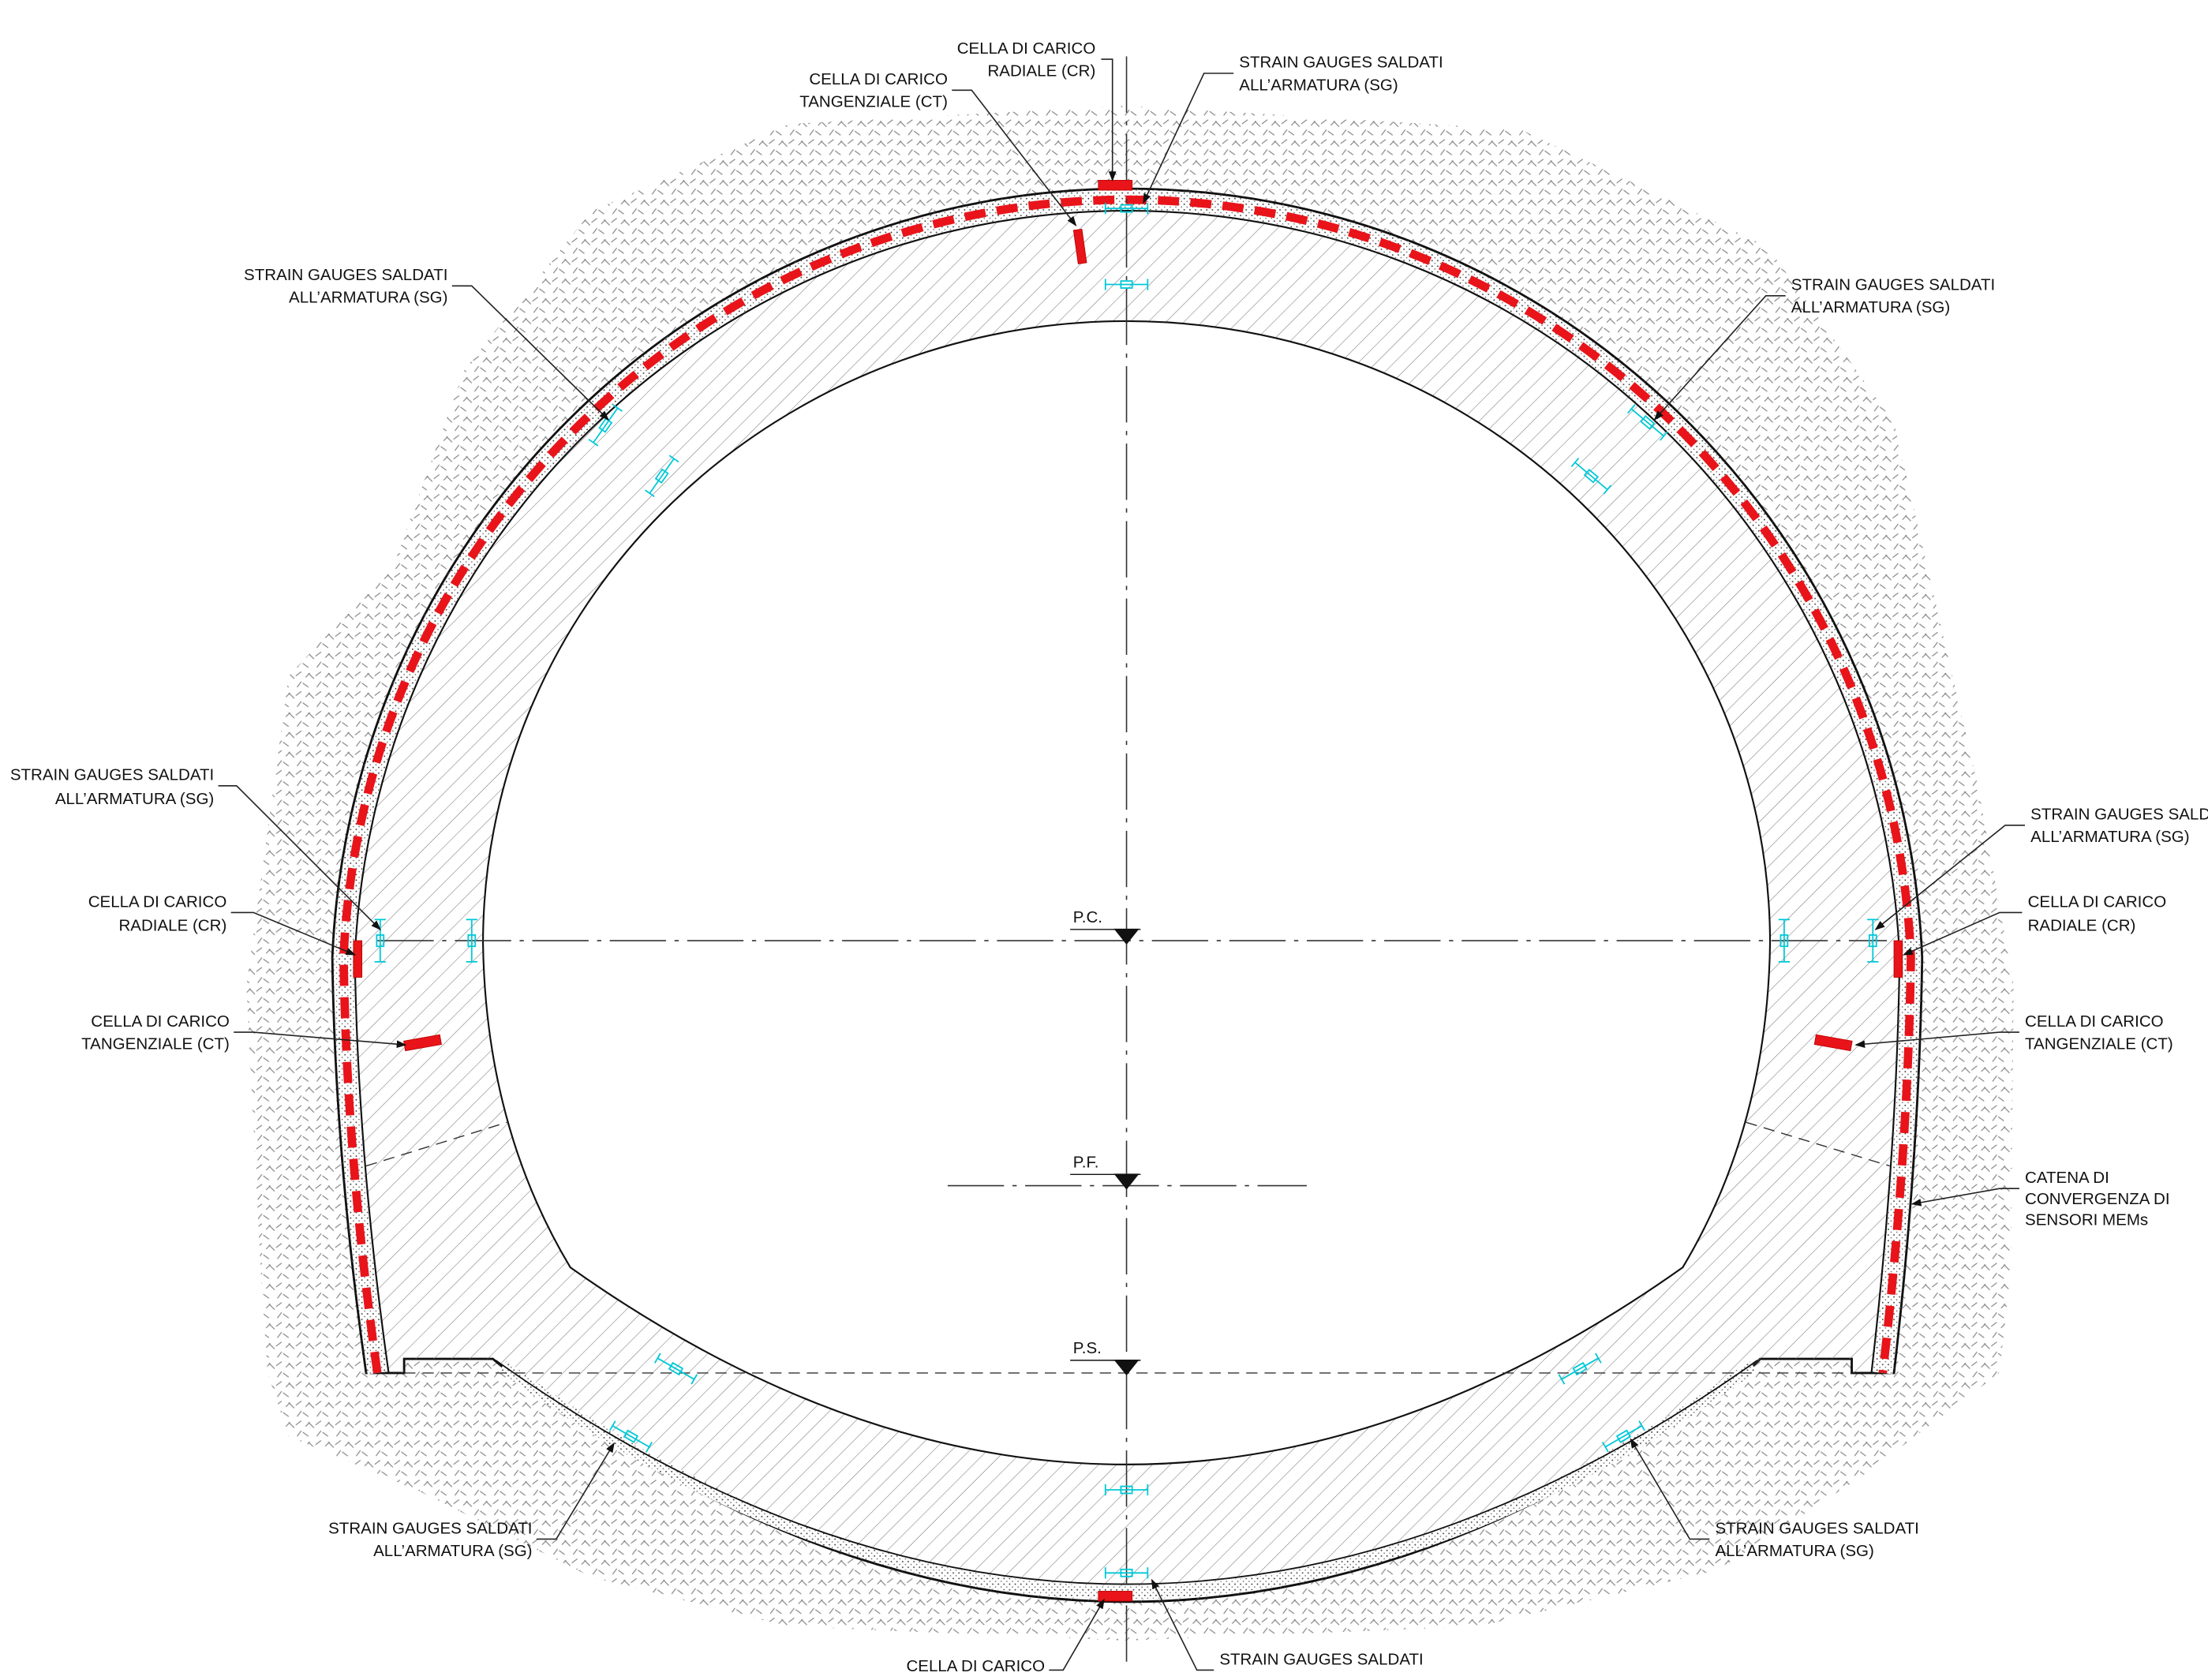 The image size is (2208, 1680). Describe the element at coordinates (2097, 1199) in the screenshot. I see `label: CONVERGENZA DI` at that location.